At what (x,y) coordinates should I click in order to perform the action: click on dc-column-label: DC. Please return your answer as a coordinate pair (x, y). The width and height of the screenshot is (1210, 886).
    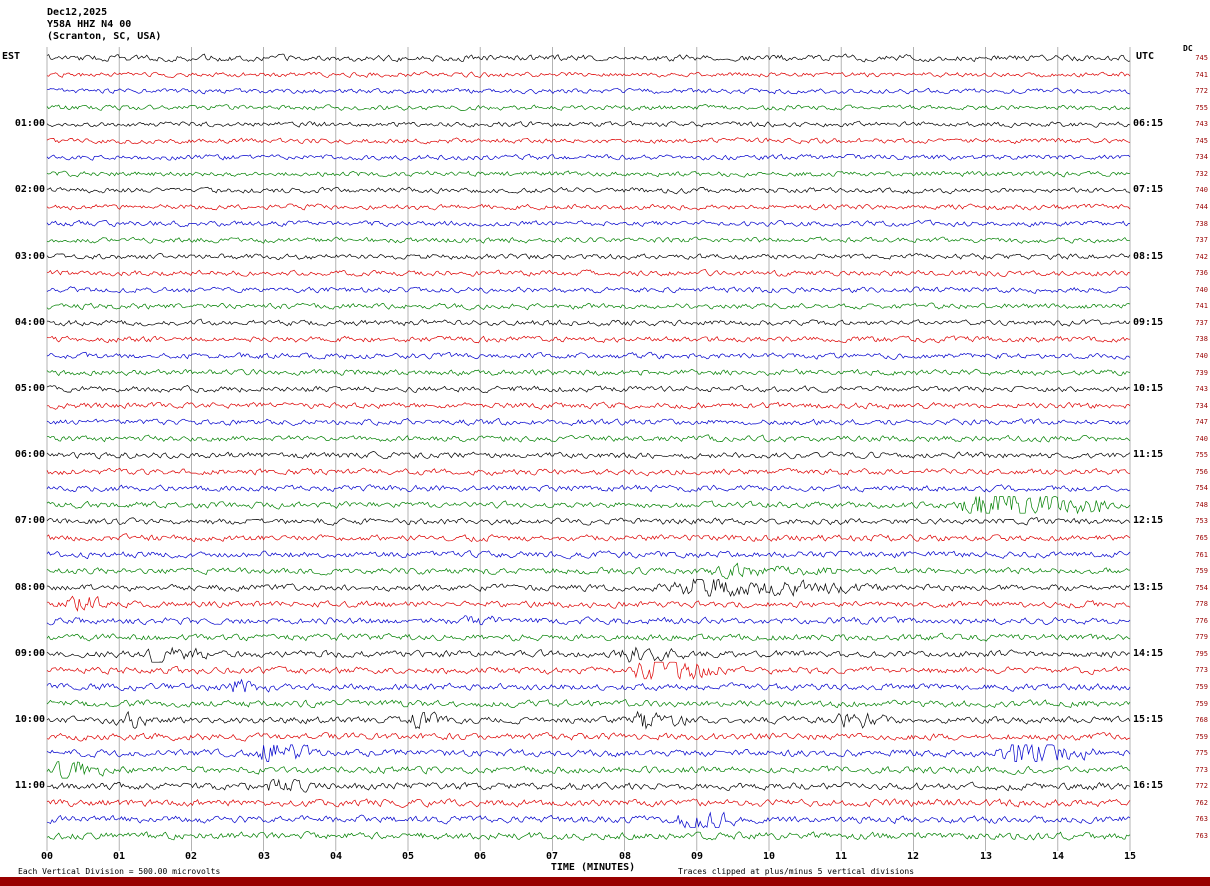
    Looking at the image, I should click on (1188, 48).